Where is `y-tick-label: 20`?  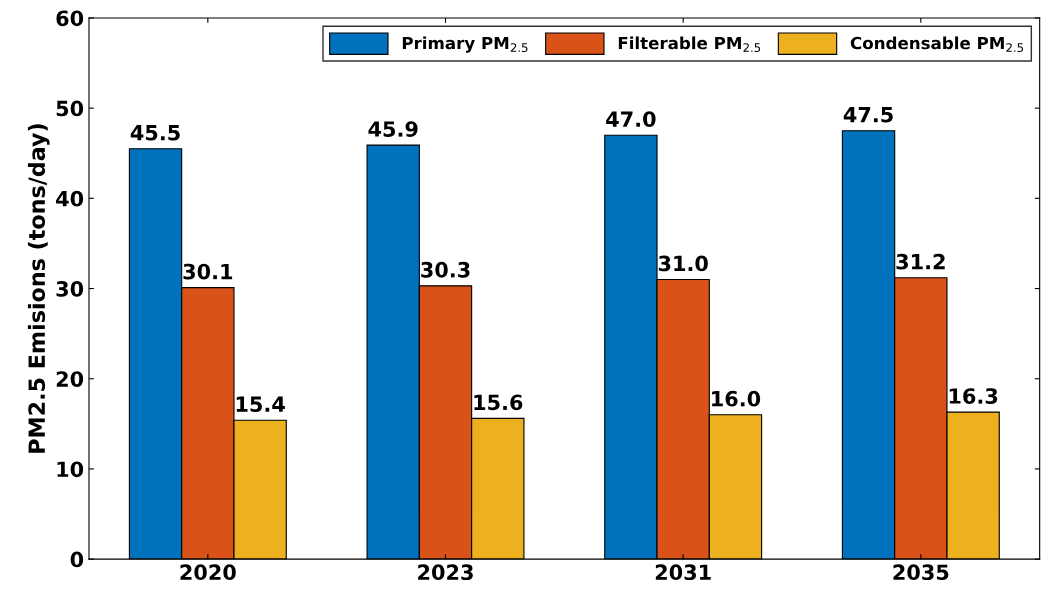
y-tick-label: 20 is located at coordinates (70, 379).